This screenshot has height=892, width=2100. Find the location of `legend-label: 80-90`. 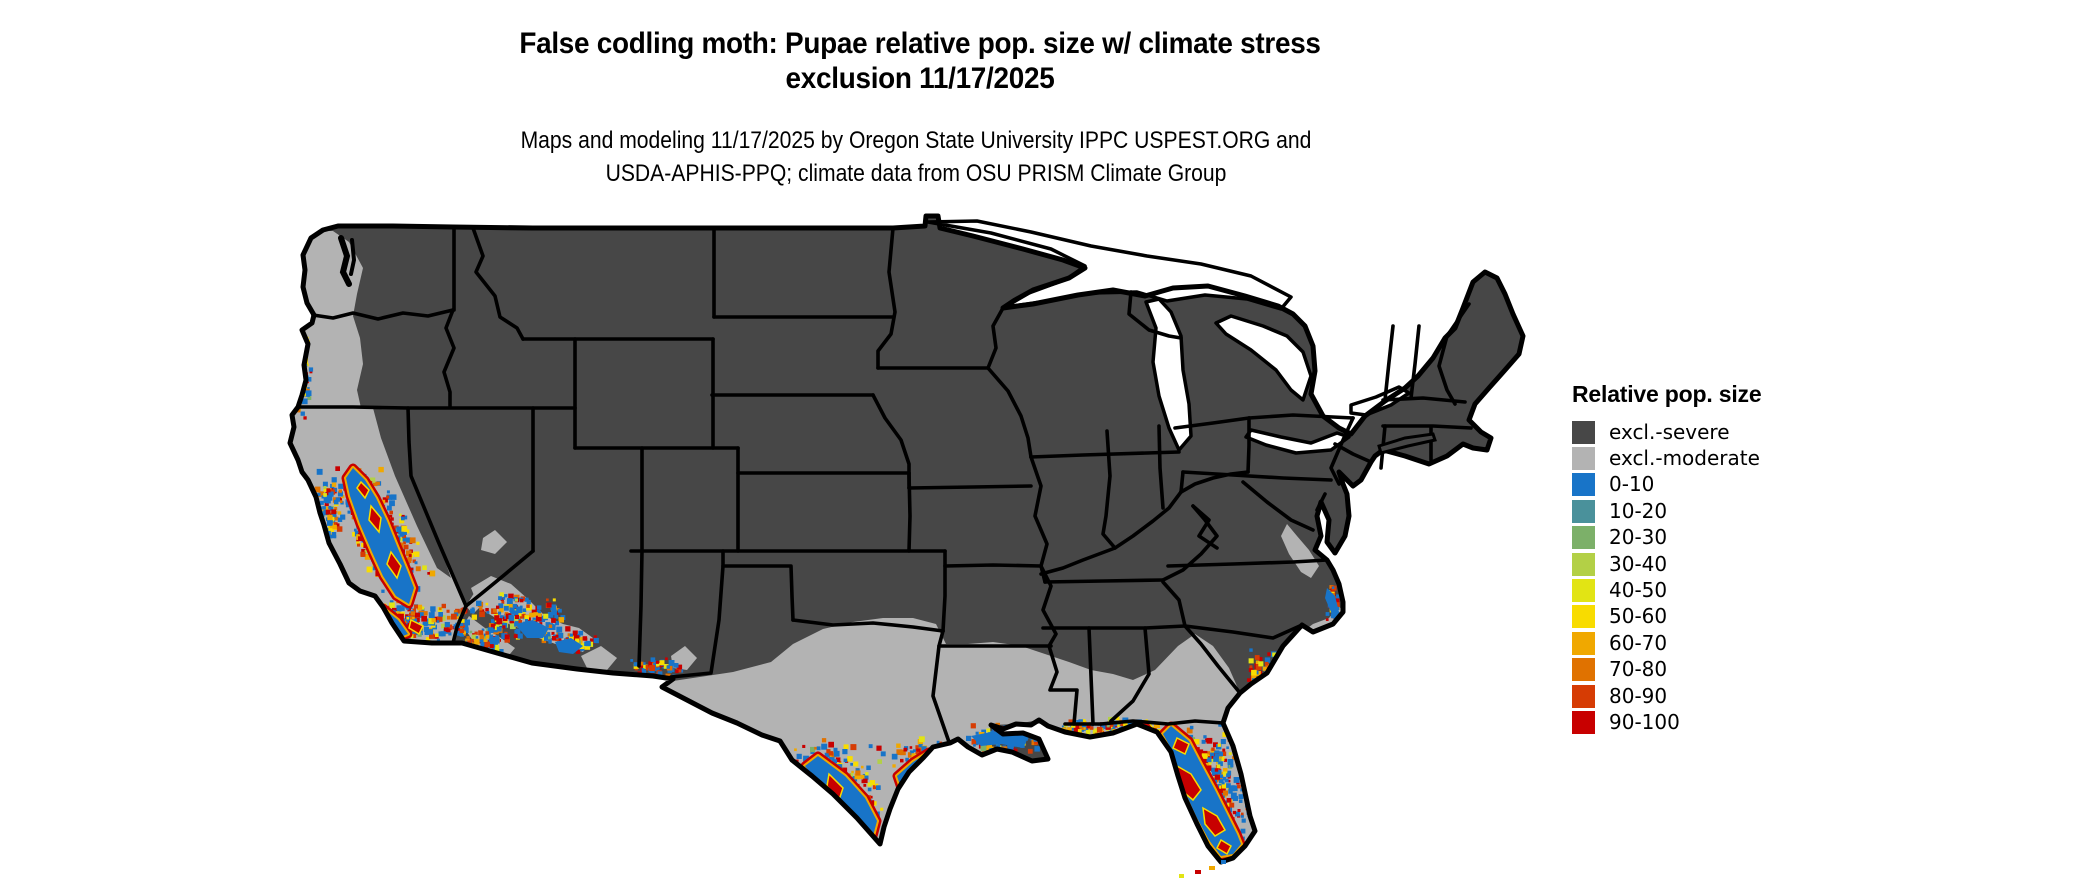

legend-label: 80-90 is located at coordinates (1638, 695).